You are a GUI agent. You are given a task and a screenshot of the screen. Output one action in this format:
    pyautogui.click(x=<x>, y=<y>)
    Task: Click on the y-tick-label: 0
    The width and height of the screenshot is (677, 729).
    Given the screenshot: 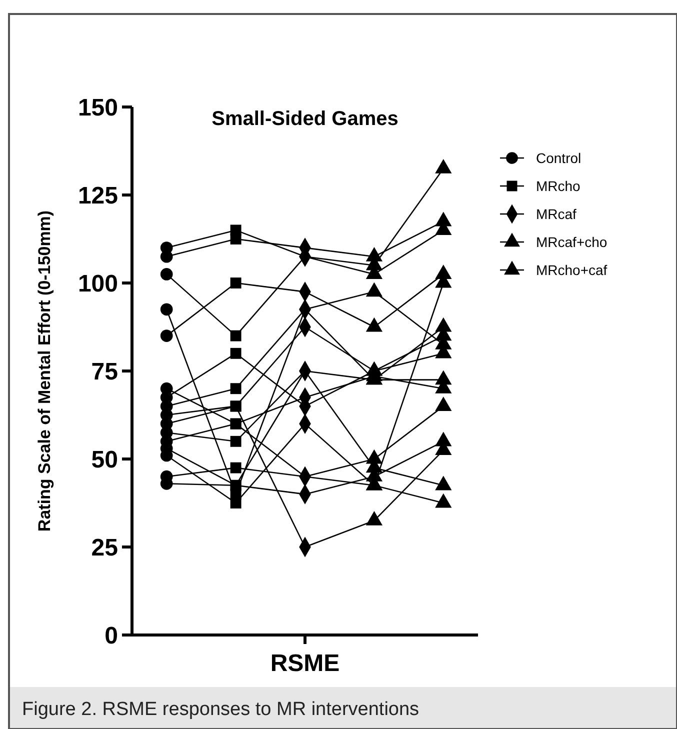 What is the action you would take?
    pyautogui.click(x=111, y=636)
    